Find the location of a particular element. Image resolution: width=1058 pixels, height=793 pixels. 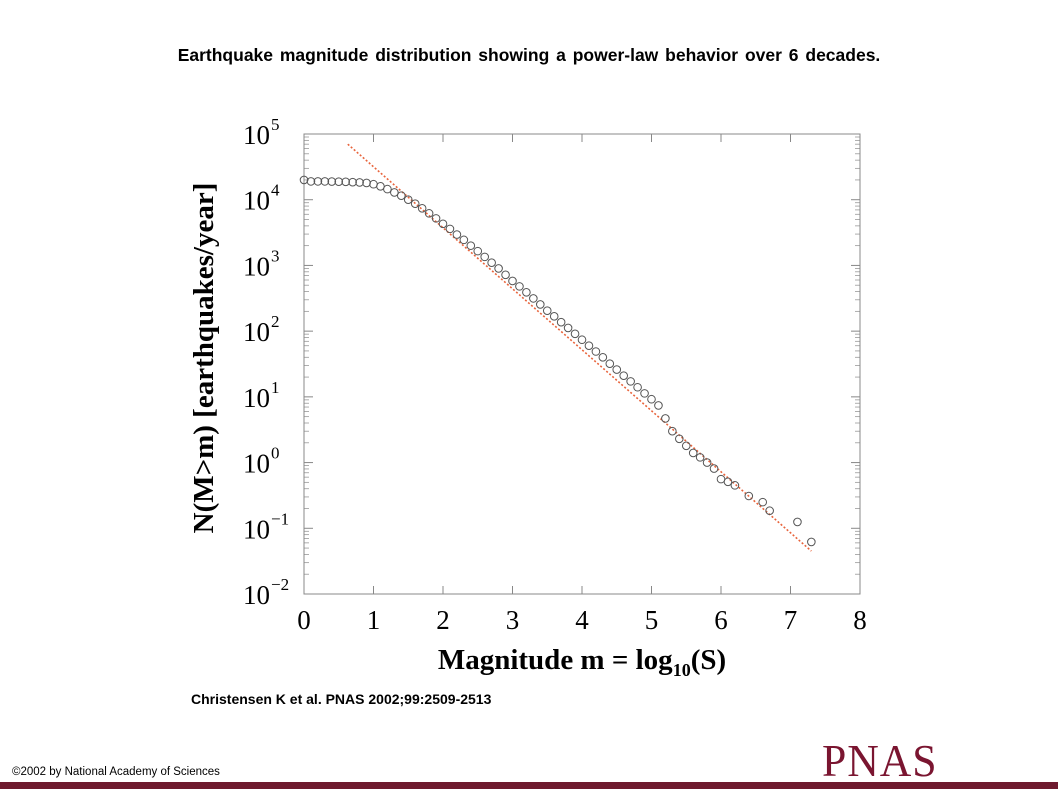

y-tick-label: 10 2 is located at coordinates (261, 329).